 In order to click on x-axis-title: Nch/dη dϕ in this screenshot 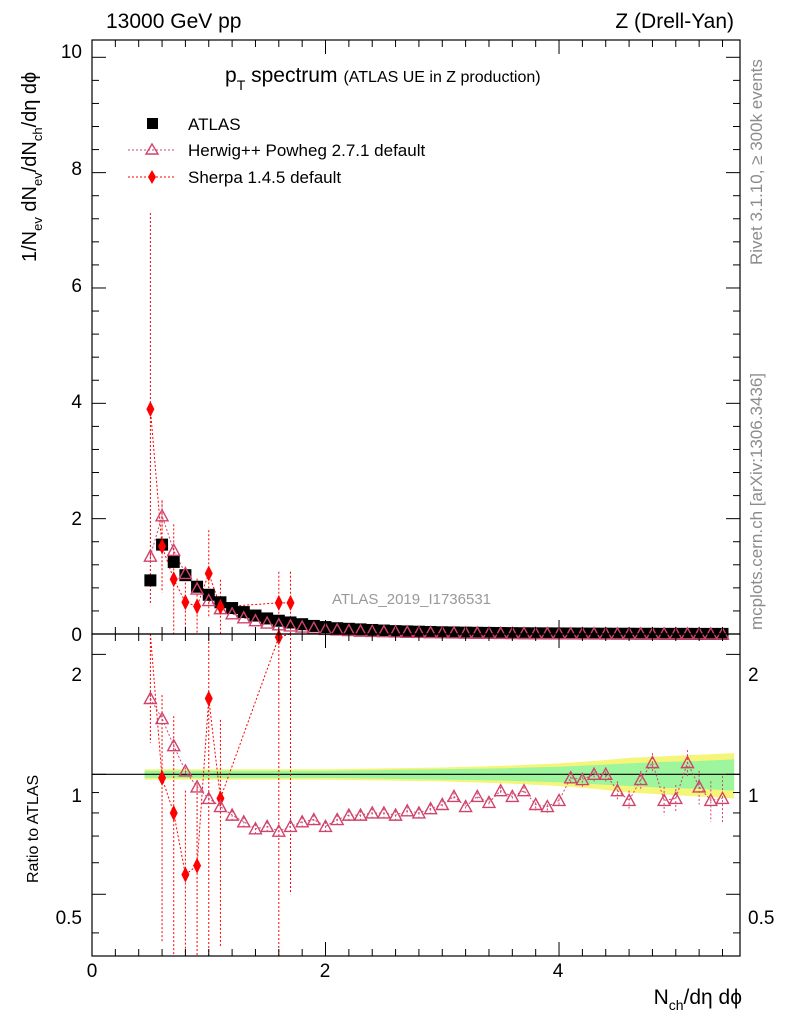, I will do `click(698, 999)`.